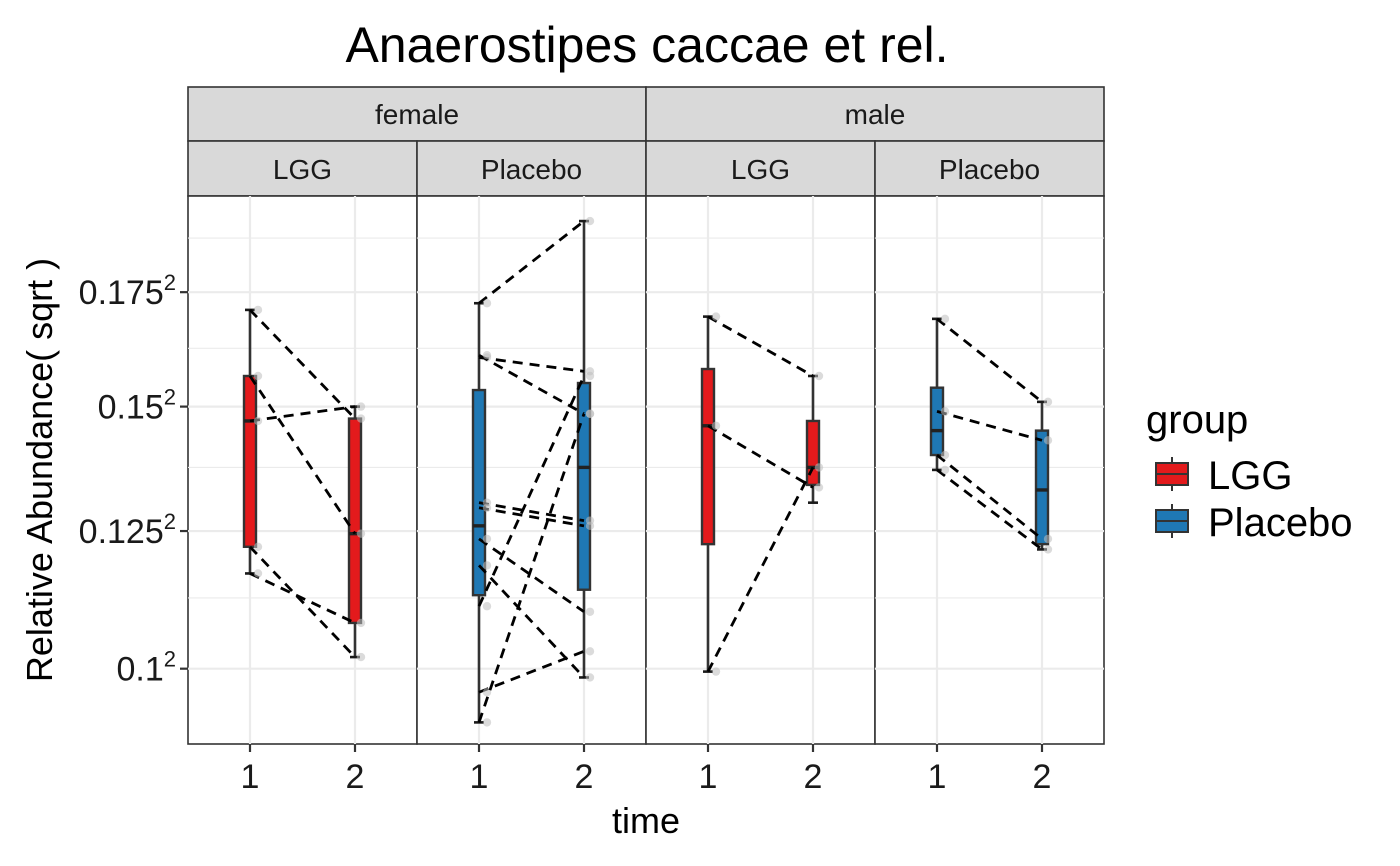 The image size is (1400, 866). I want to click on panel-female-placebo, so click(531, 470).